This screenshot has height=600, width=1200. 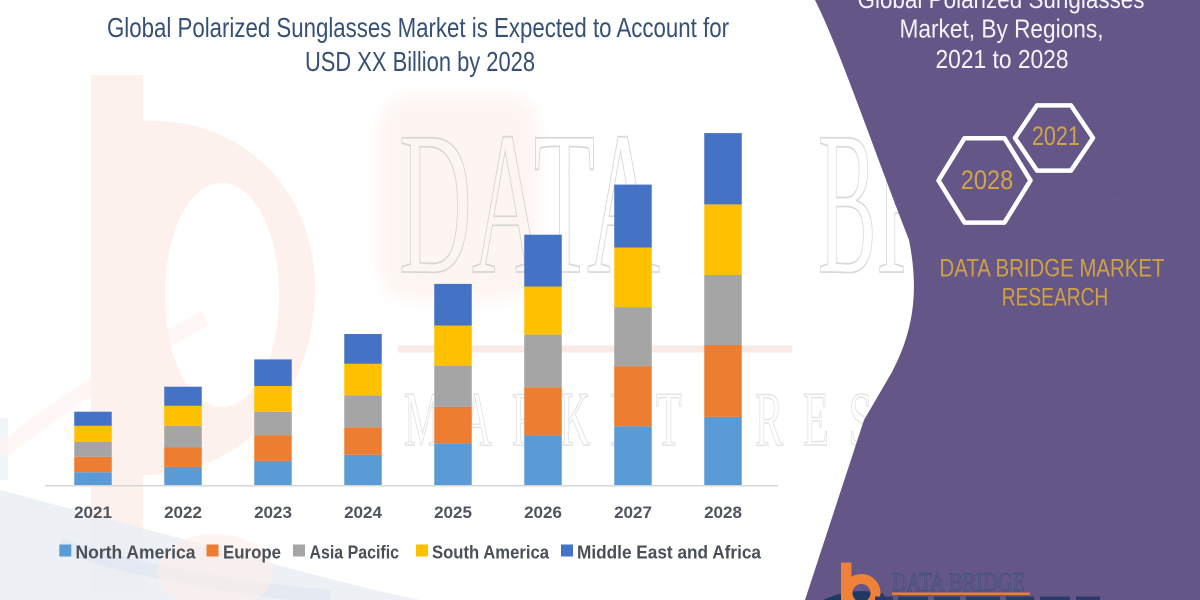 I want to click on svg-text: 2023, so click(x=273, y=512).